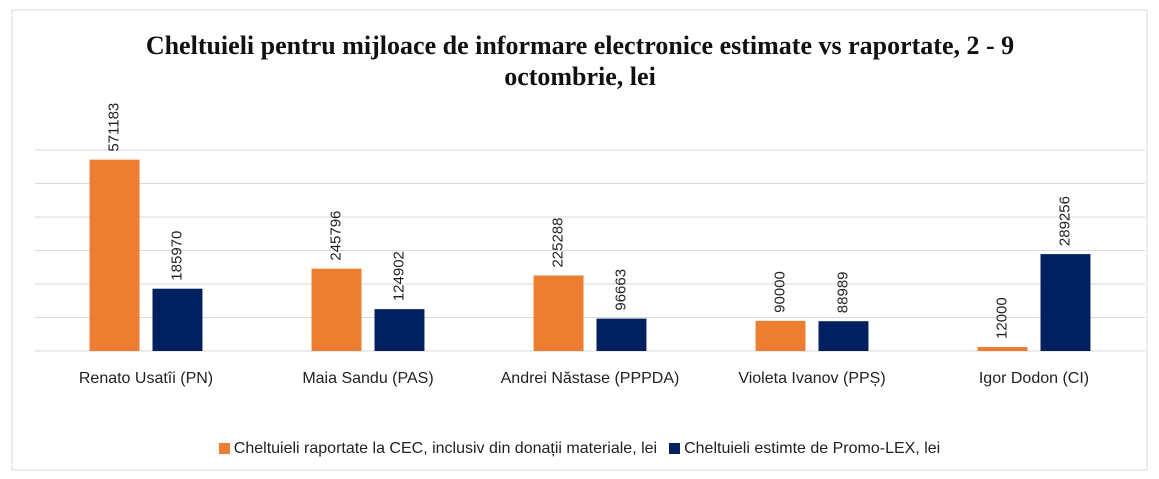 This screenshot has width=1159, height=479. Describe the element at coordinates (113, 127) in the screenshot. I see `data-label: 571183` at that location.